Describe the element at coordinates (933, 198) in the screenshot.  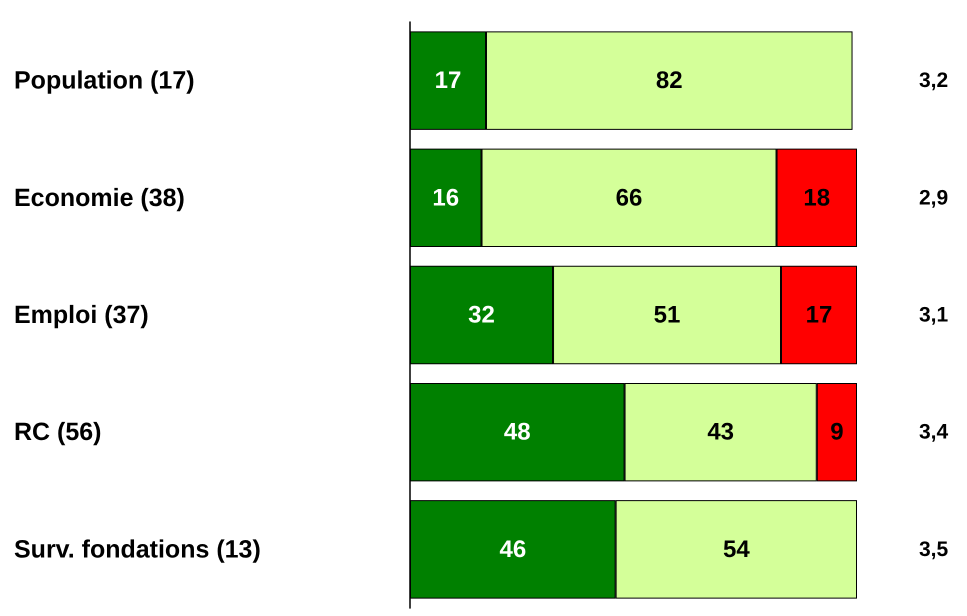
I see `text: 2,9` at that location.